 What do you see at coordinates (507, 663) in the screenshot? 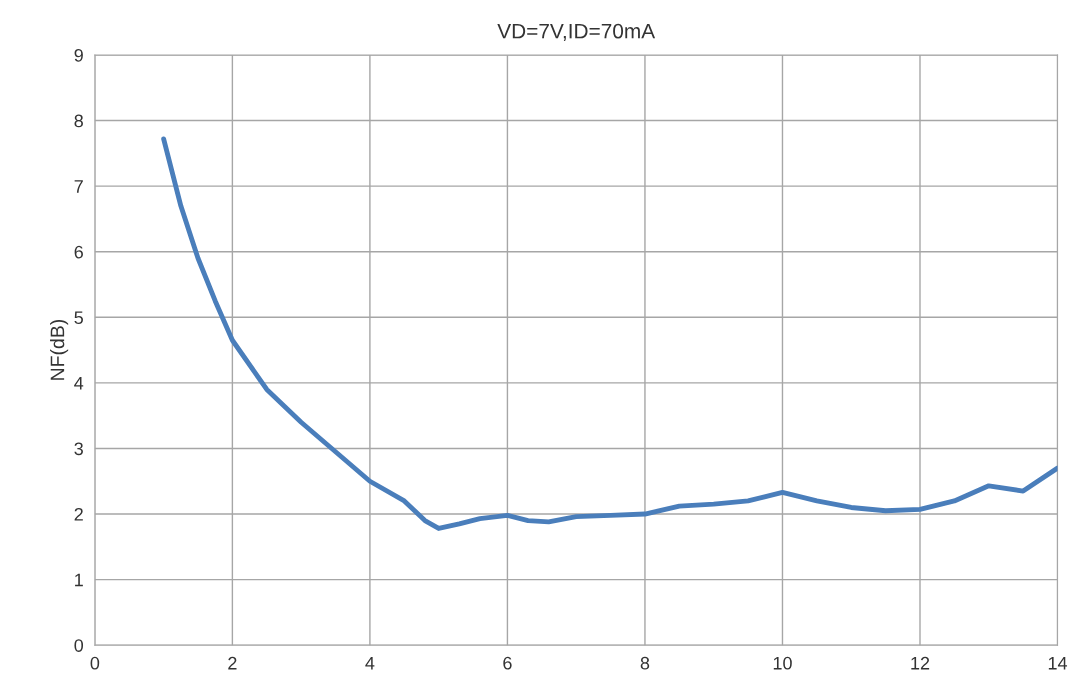
I see `x-tick-label: 6` at bounding box center [507, 663].